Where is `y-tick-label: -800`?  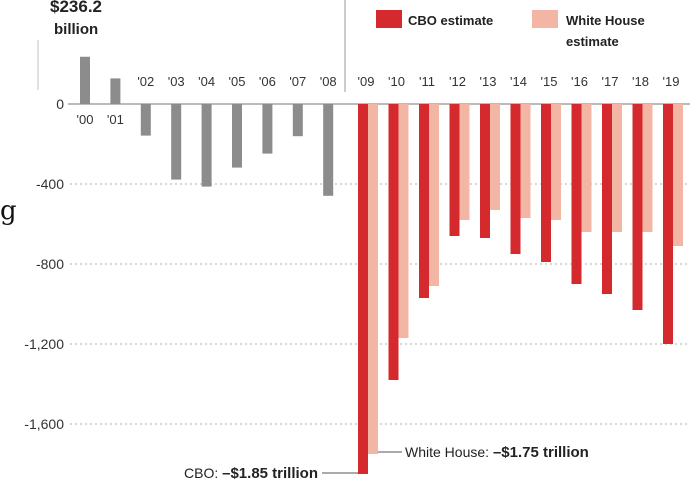
y-tick-label: -800 is located at coordinates (50, 264).